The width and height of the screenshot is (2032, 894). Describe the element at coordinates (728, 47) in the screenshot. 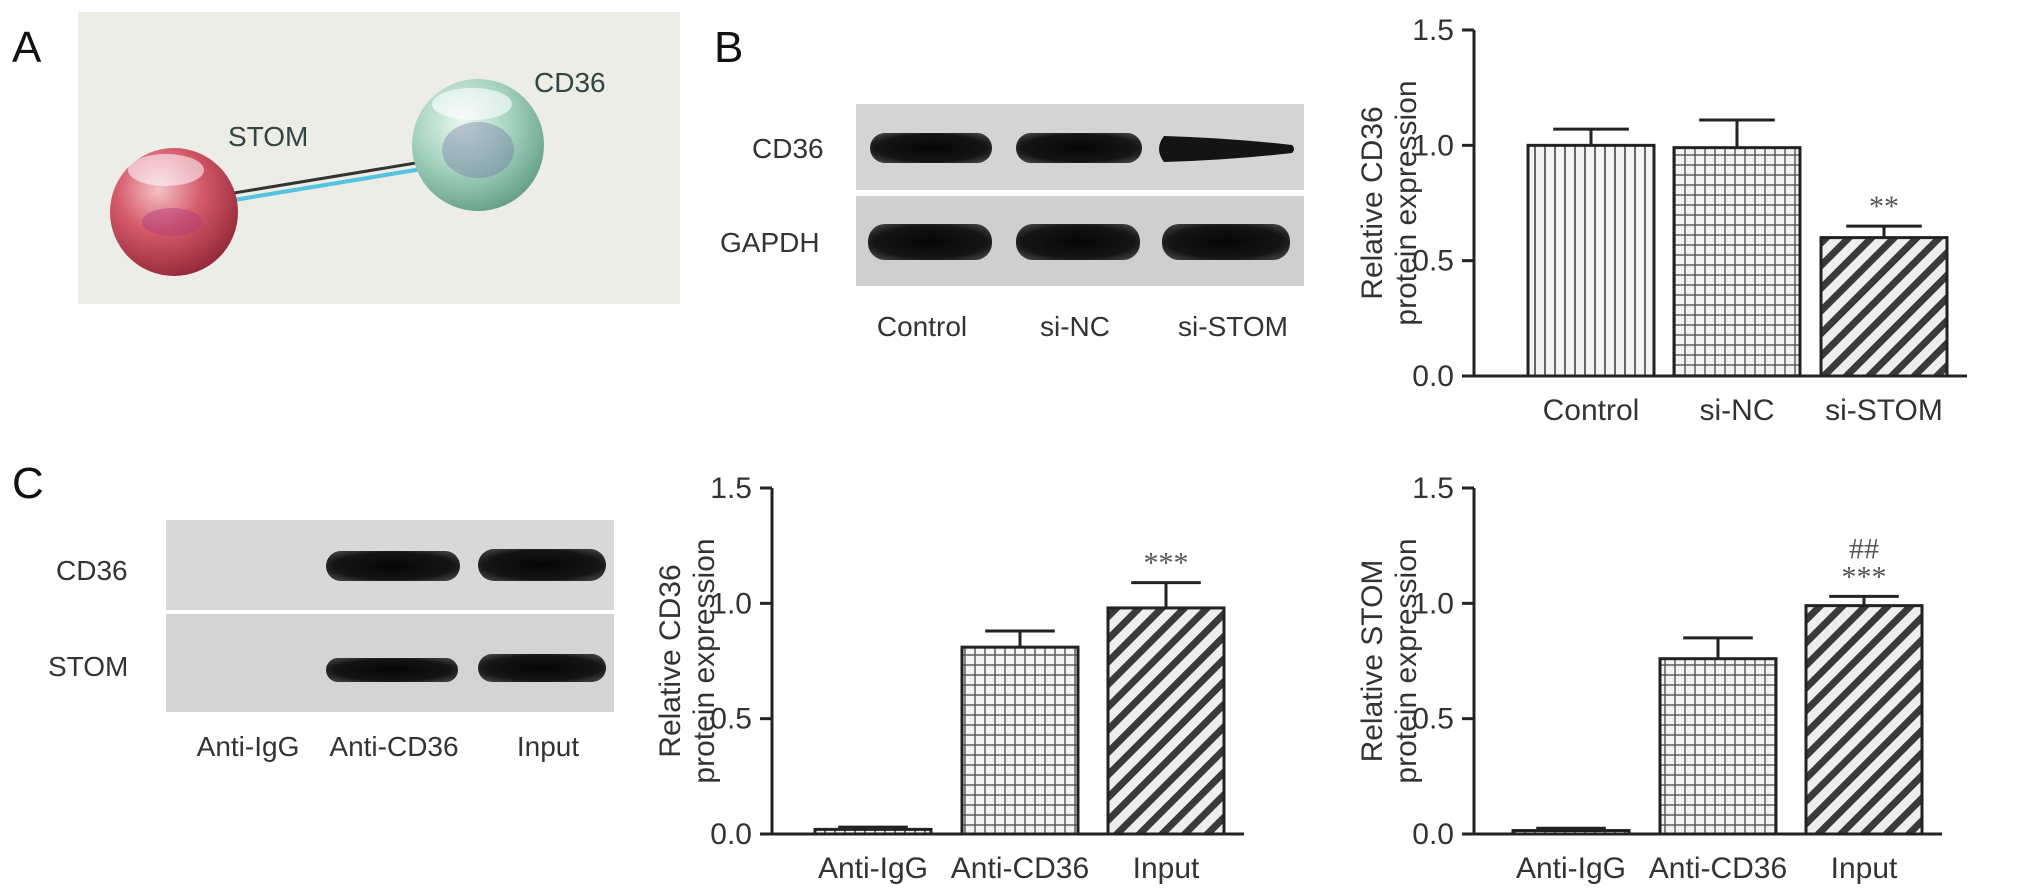

I see `panel-b-letter: B` at that location.